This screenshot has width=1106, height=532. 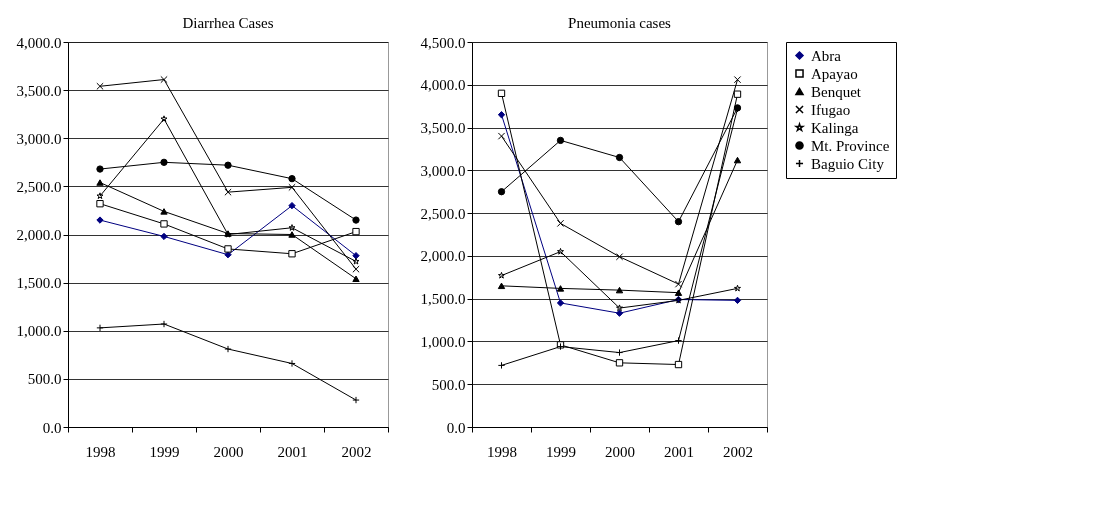 What do you see at coordinates (443, 42) in the screenshot?
I see `y-tick-label: 4,500.0` at bounding box center [443, 42].